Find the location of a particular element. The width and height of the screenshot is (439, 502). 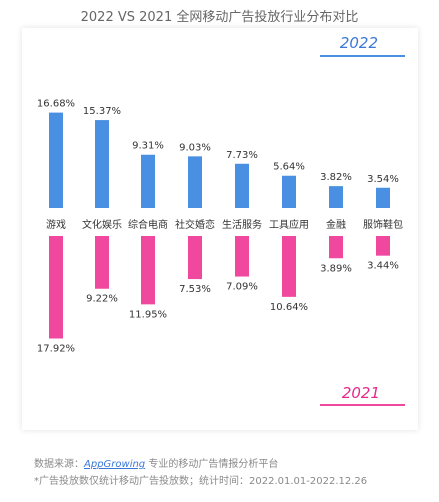

category-label: 游戏 is located at coordinates (56, 224).